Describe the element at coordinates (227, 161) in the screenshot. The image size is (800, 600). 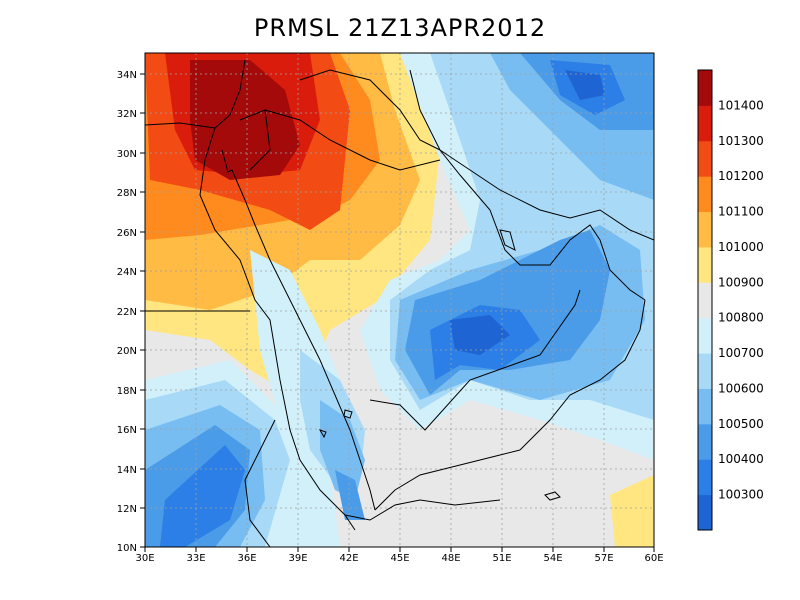
I see `gulf-of-aqaba` at that location.